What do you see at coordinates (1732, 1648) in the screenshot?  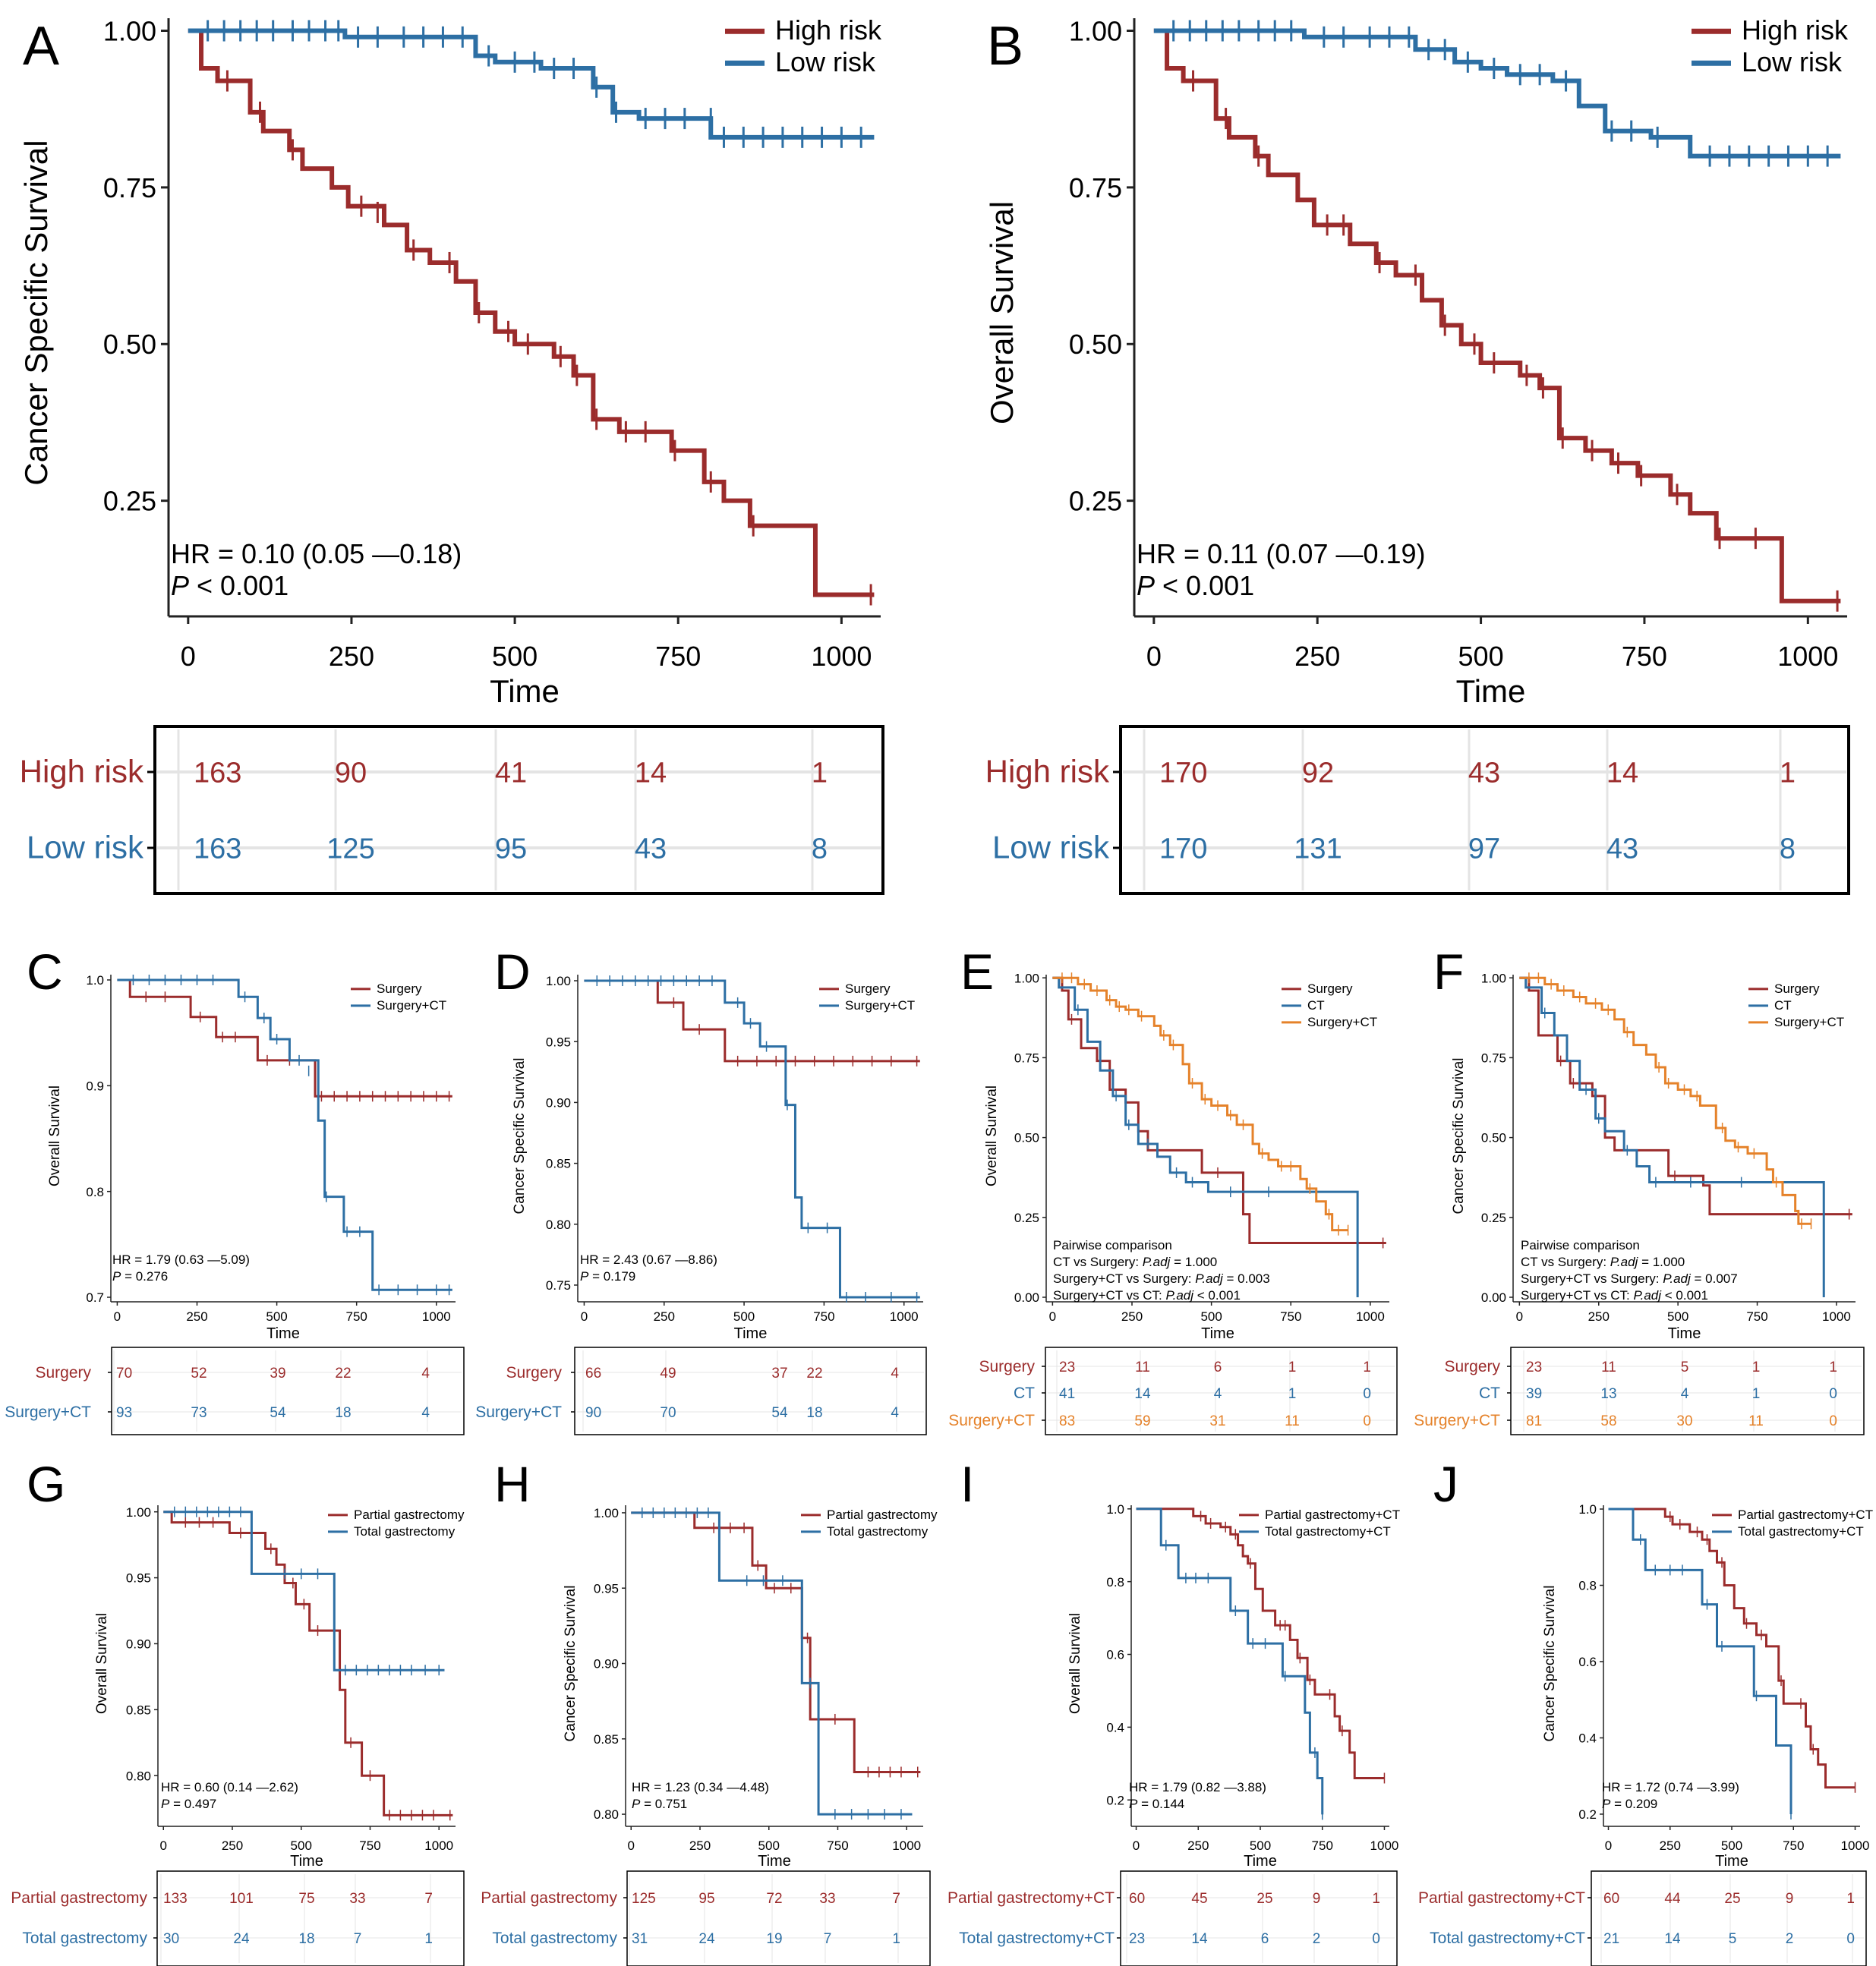 I see `km-curve-partial-gastrectomy-ct` at bounding box center [1732, 1648].